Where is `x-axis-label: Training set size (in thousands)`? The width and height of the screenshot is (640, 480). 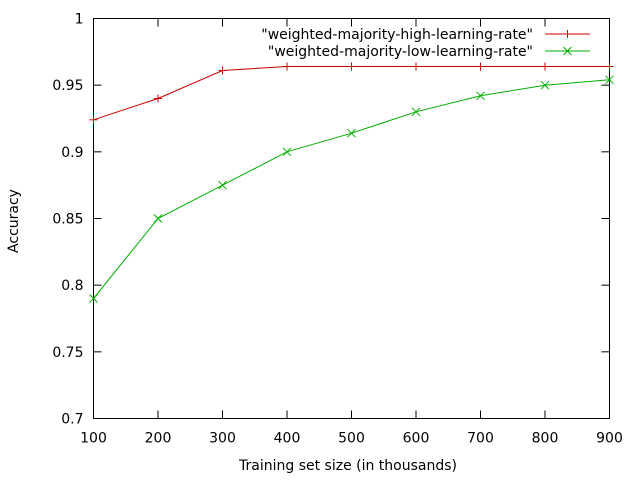
x-axis-label: Training set size (in thousands) is located at coordinates (347, 466).